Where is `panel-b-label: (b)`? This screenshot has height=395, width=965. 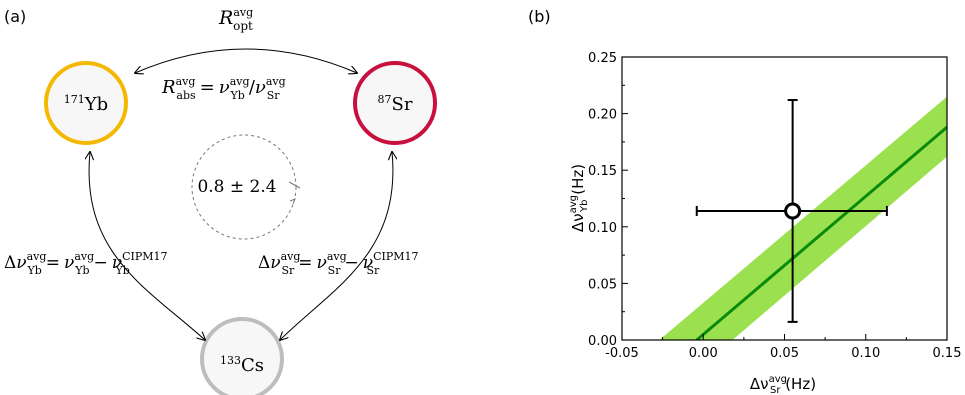
panel-b-label: (b) is located at coordinates (539, 16).